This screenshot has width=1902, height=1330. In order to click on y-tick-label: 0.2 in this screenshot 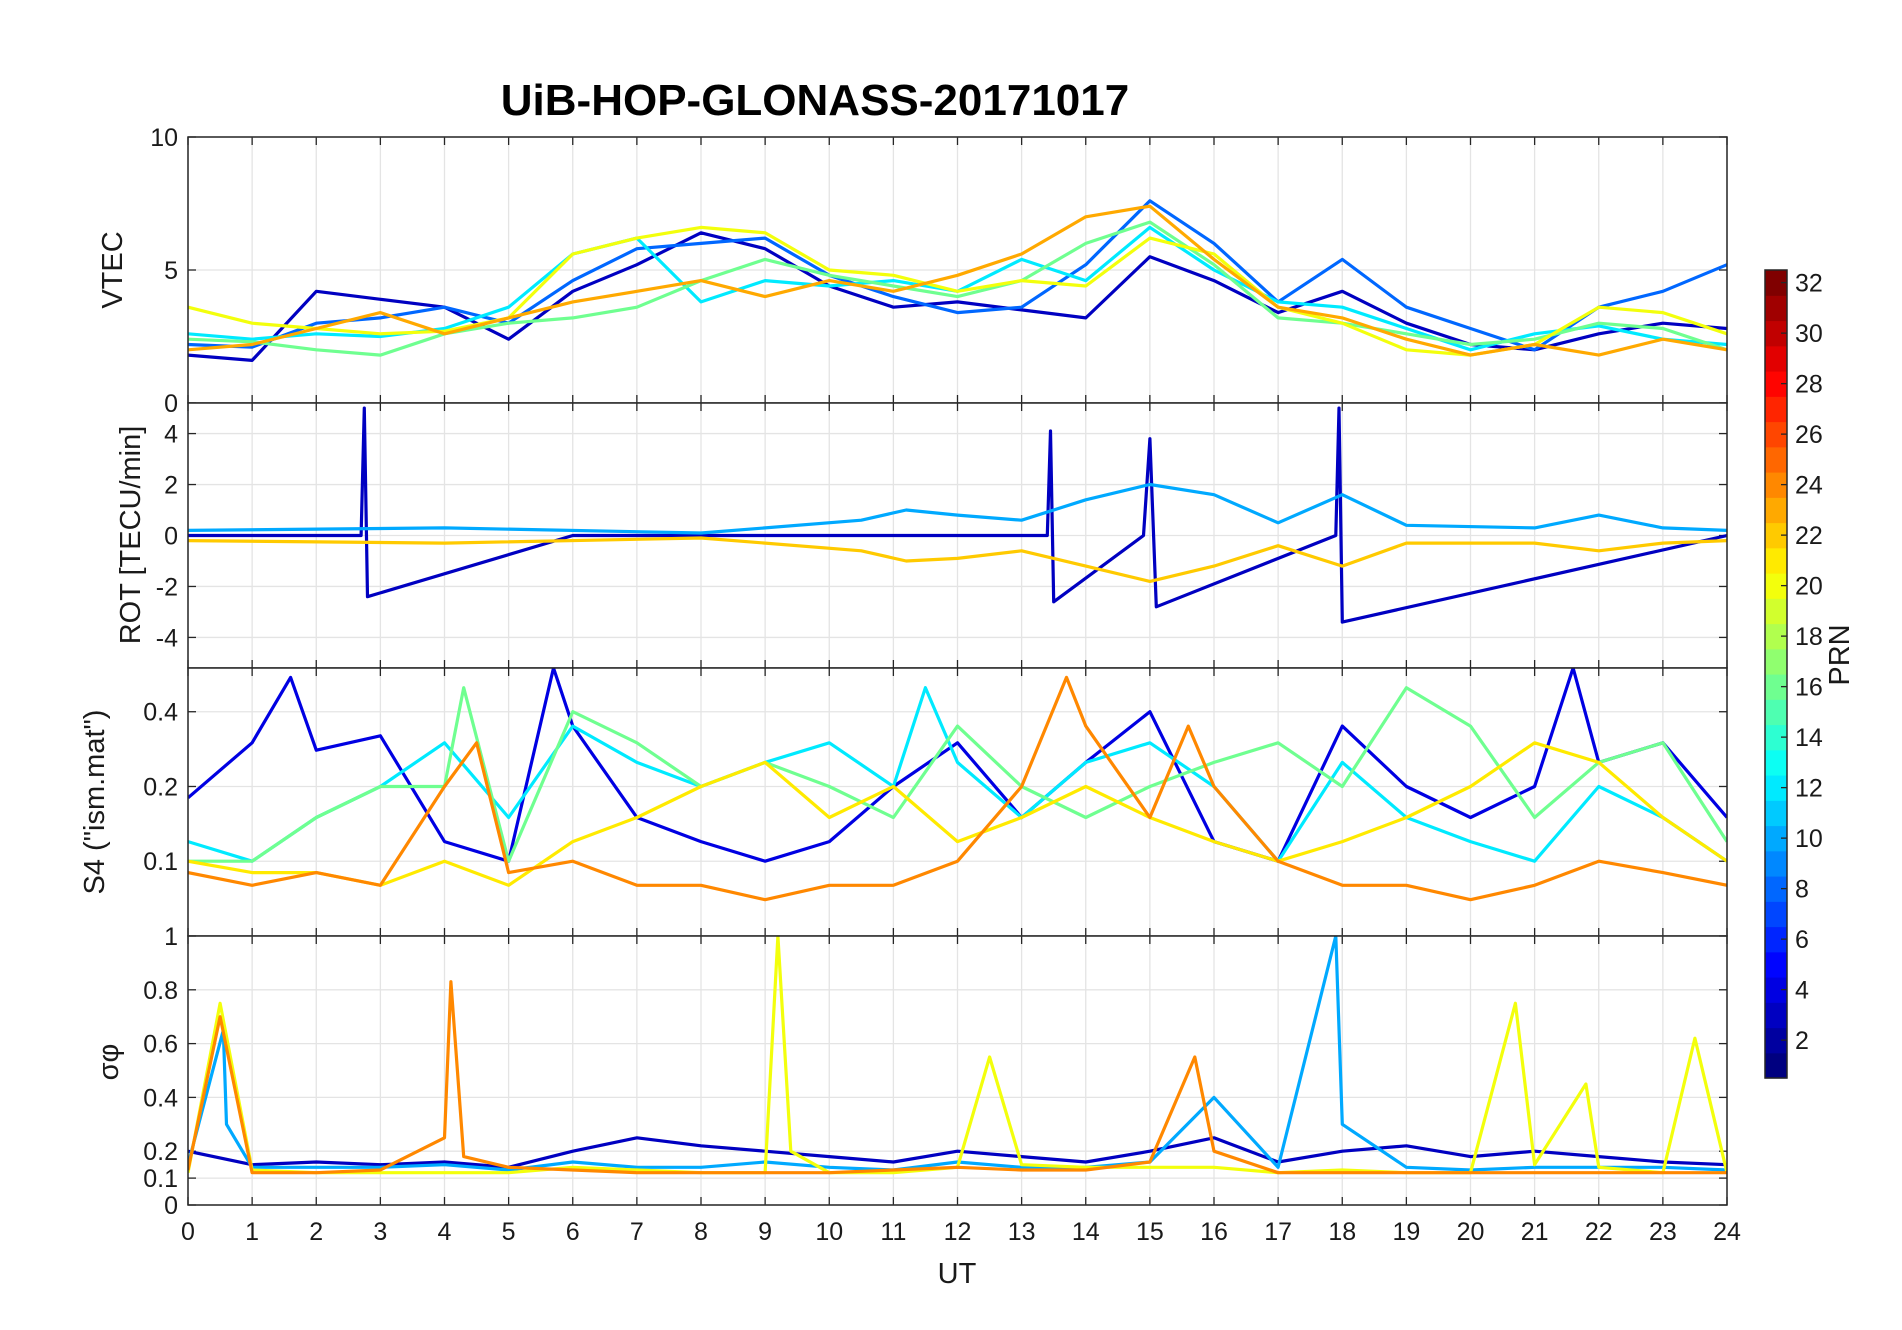, I will do `click(160, 1152)`.